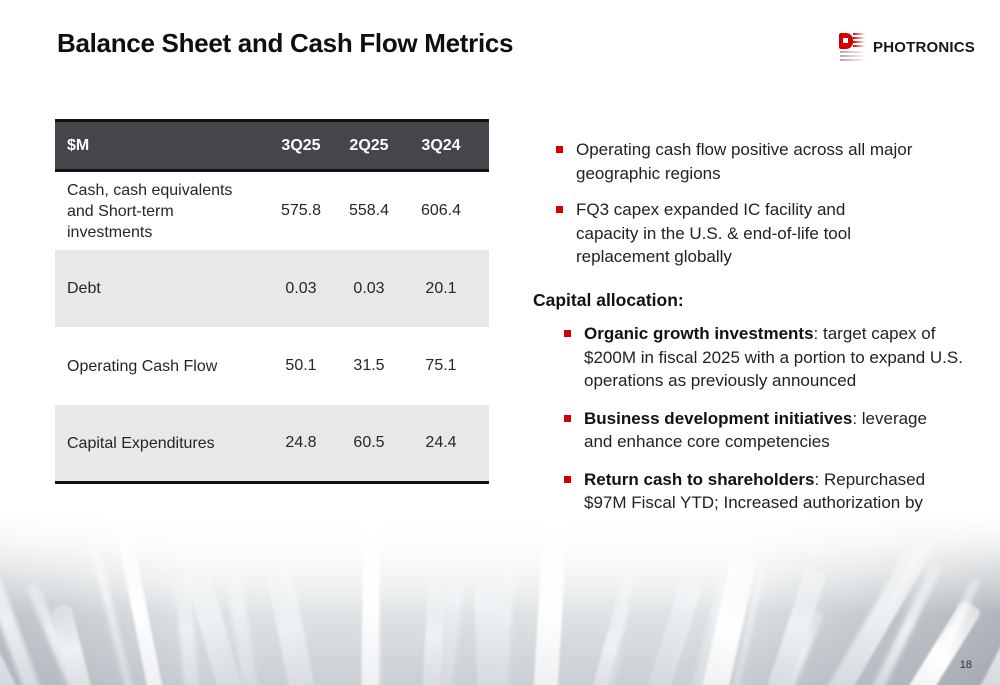  I want to click on page-title: Balance Sheet and Cash Flow Metrics, so click(285, 43).